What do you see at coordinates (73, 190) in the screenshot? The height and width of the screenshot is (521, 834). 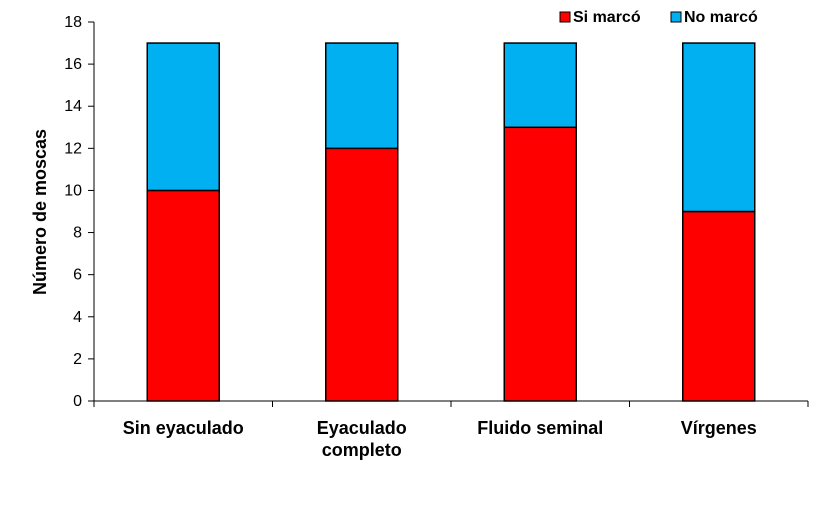 I see `y-tick-label: 10` at bounding box center [73, 190].